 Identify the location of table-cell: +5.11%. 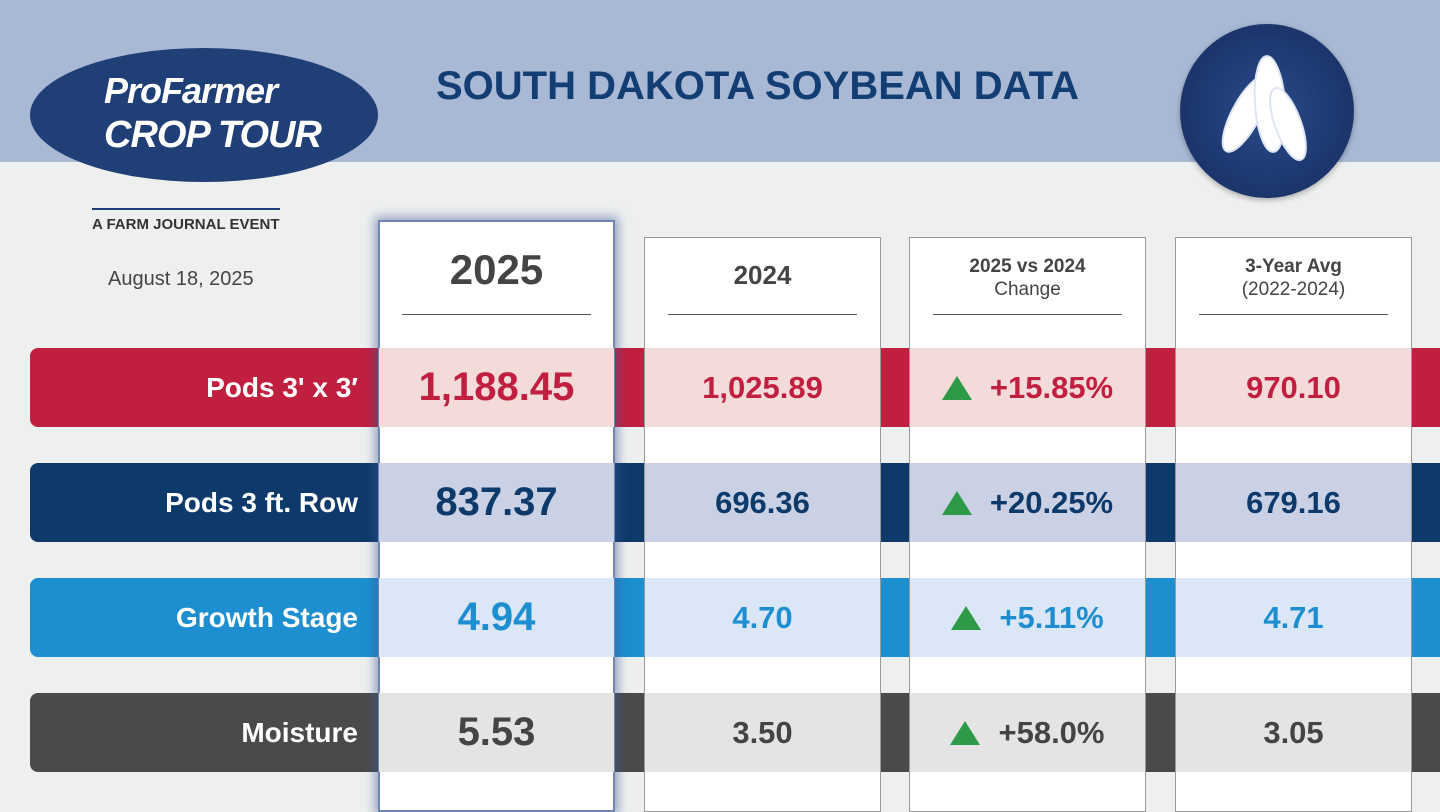
(1027, 617).